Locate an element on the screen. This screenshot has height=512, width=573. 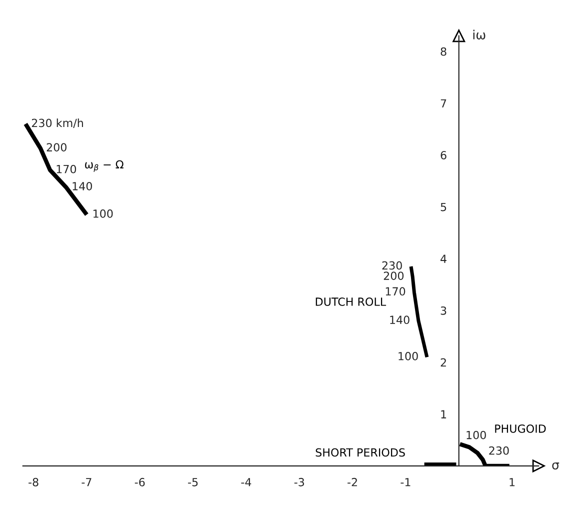
x-tick-label: -8 is located at coordinates (33, 482).